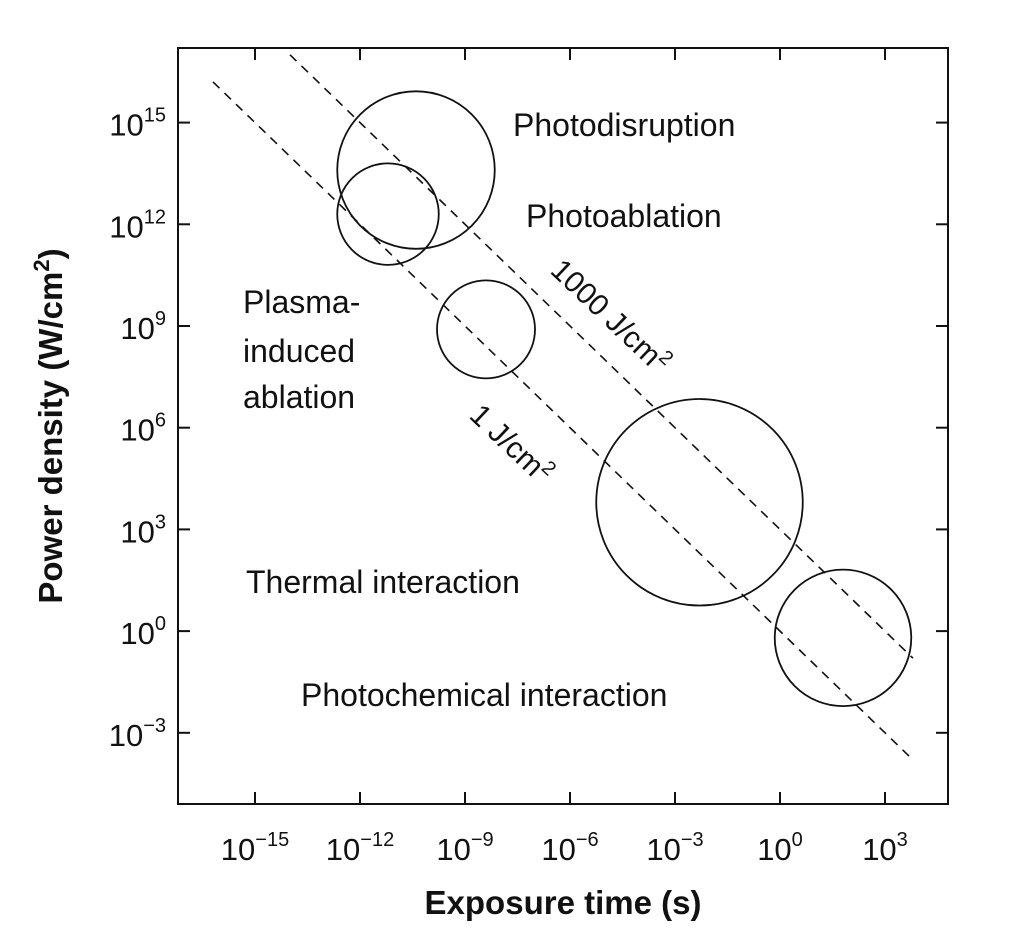 The height and width of the screenshot is (941, 1024). What do you see at coordinates (299, 351) in the screenshot?
I see `label-plasma-line2: induced` at bounding box center [299, 351].